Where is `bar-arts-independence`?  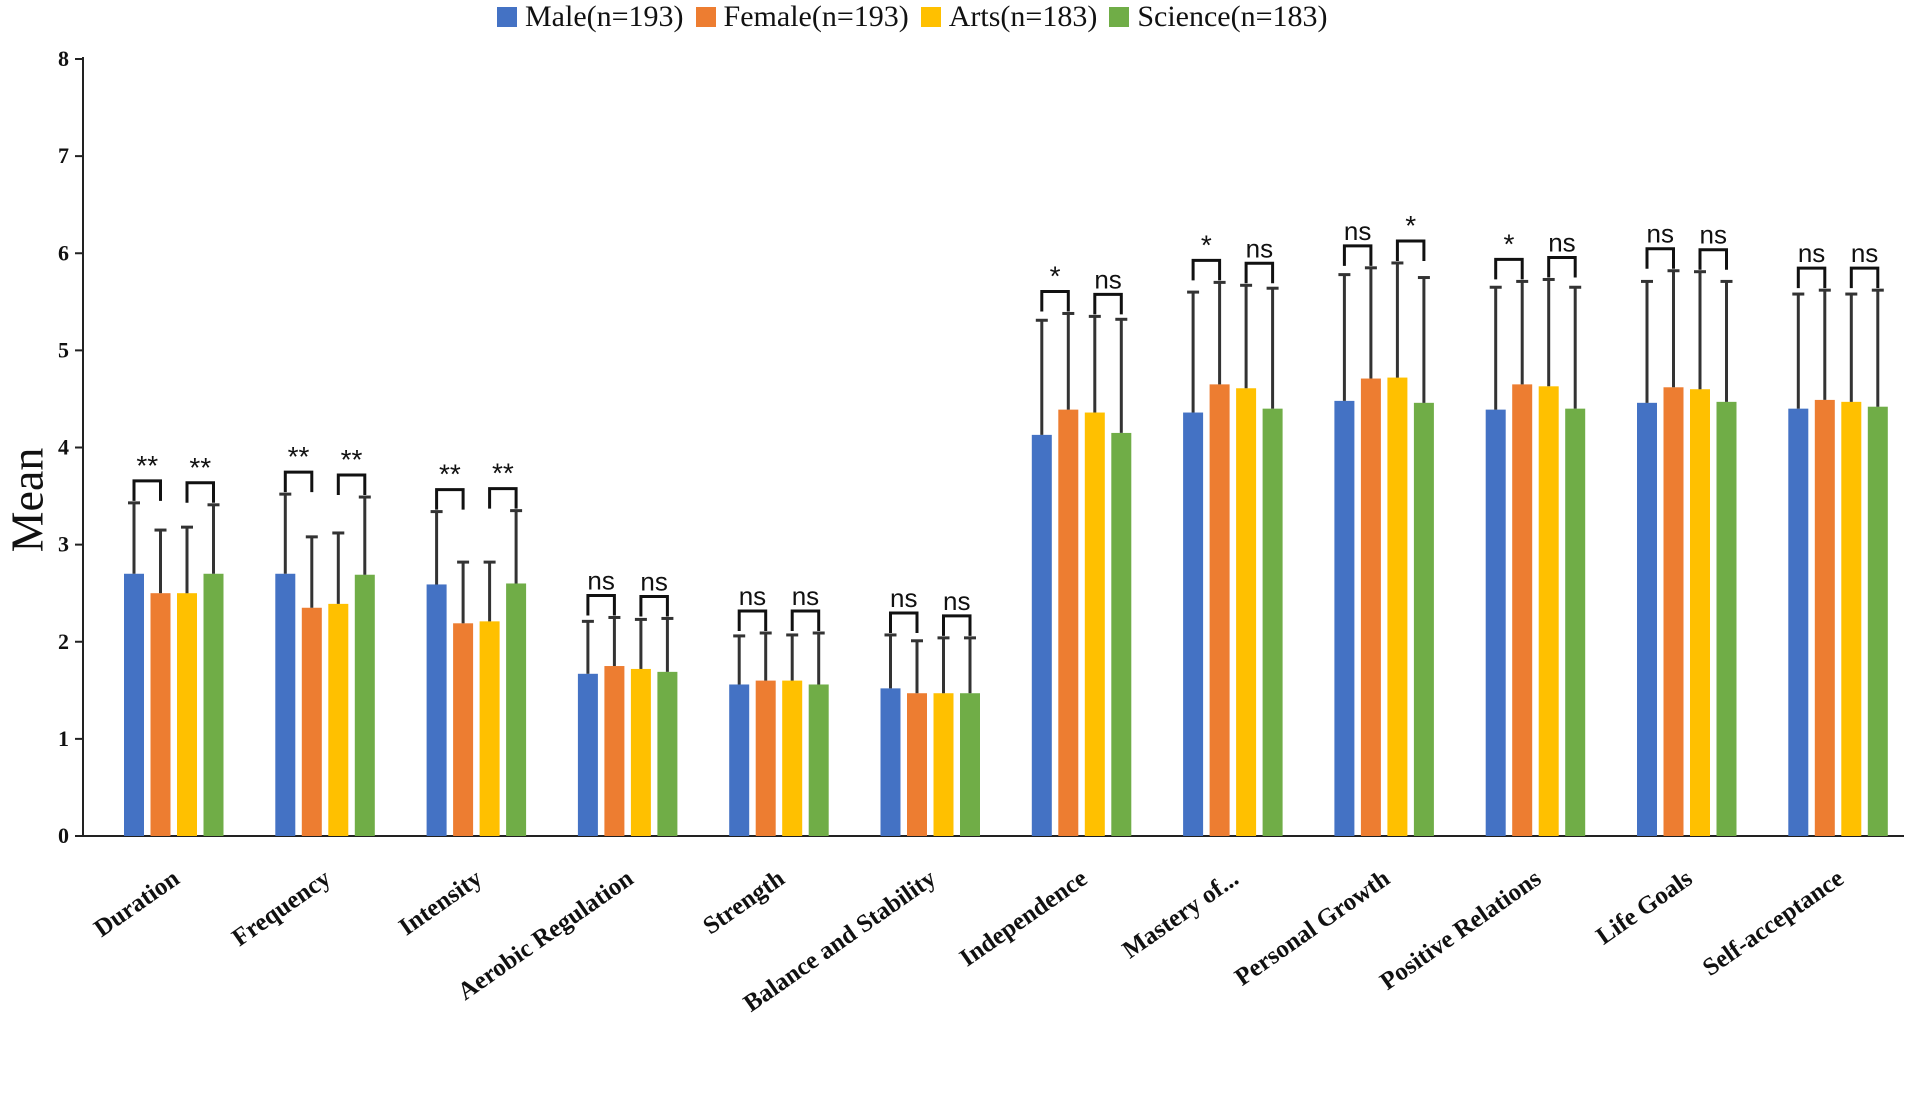
bar-arts-independence is located at coordinates (1094, 624).